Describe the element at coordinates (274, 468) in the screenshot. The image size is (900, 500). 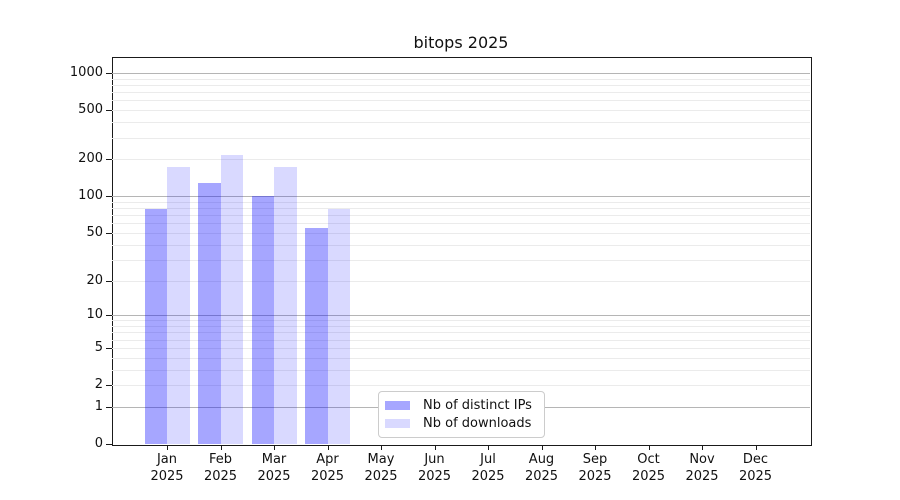
I see `x-tick-label-mar: Mar 2025` at that location.